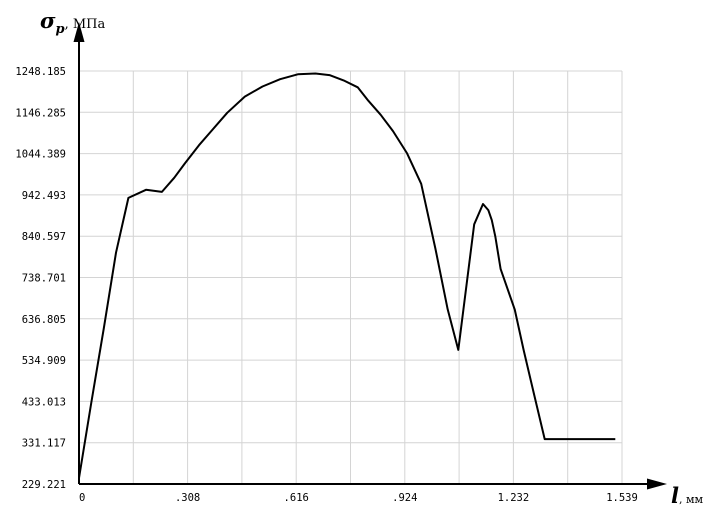 The image size is (713, 509). Describe the element at coordinates (82, 498) in the screenshot. I see `x-tick-label: 0` at that location.